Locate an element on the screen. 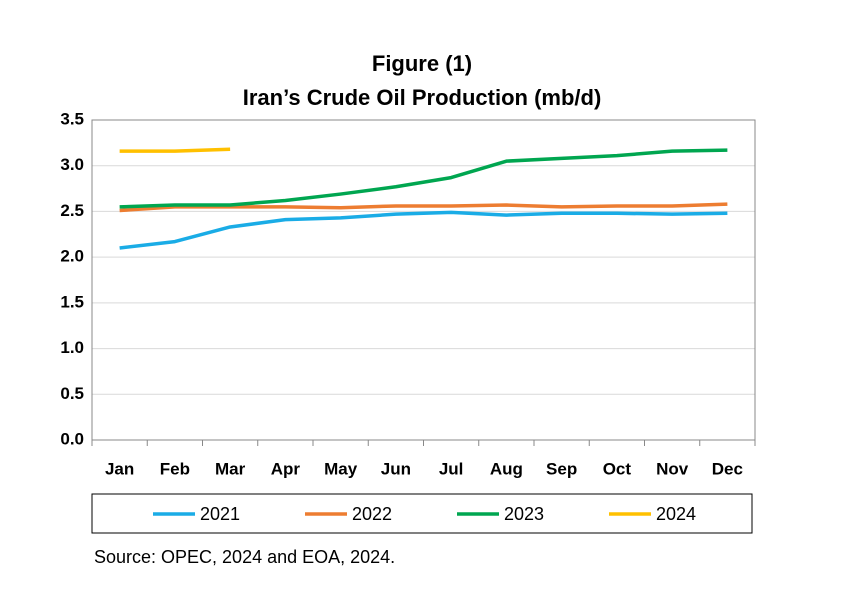 This screenshot has height=612, width=852. x-tick-label: Oct is located at coordinates (617, 468).